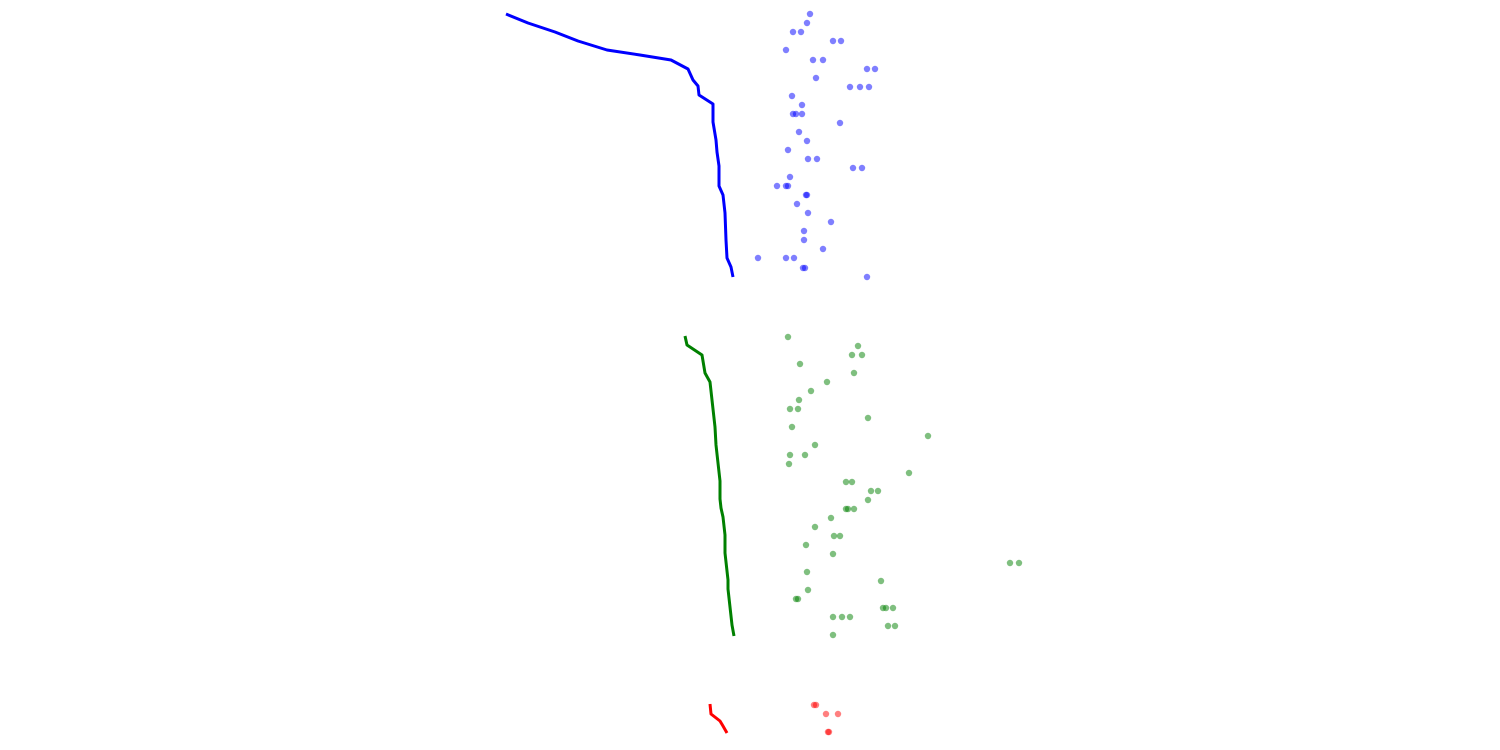 The width and height of the screenshot is (1500, 750). I want to click on series-2-line, so click(709, 486).